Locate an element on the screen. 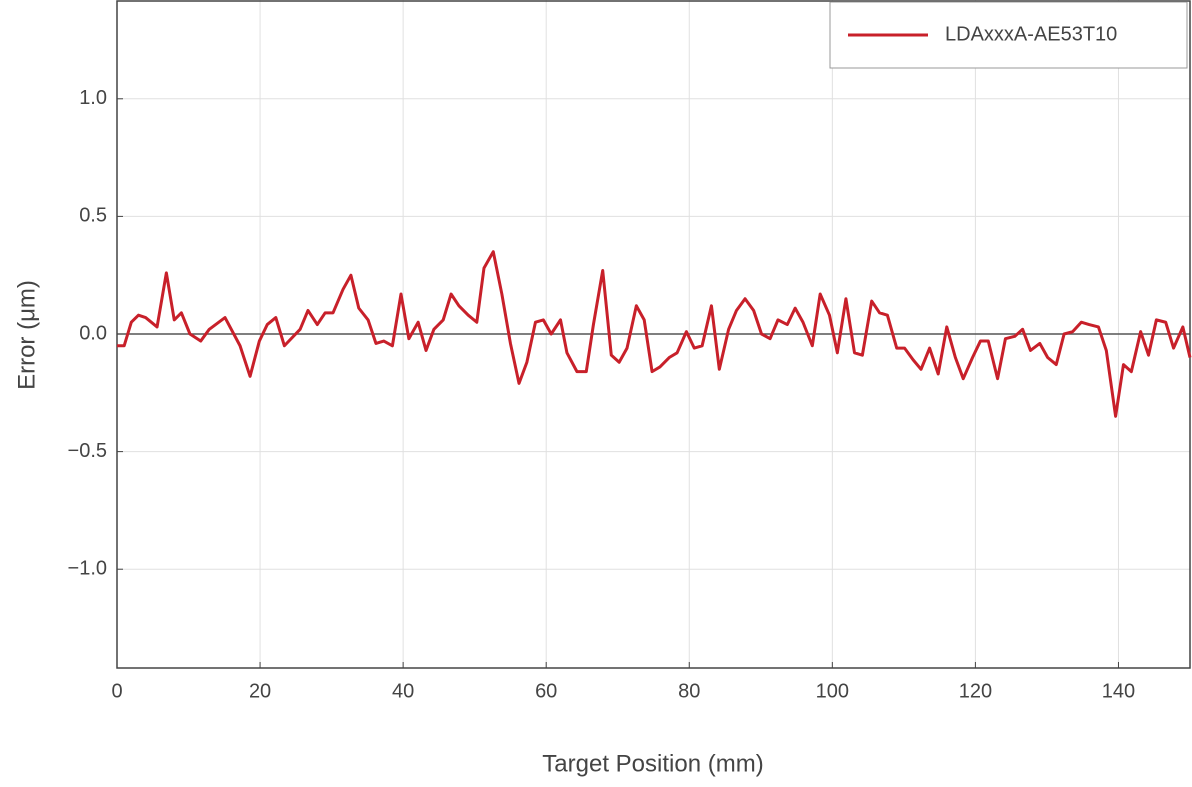 This screenshot has width=1192, height=787. legend-label: LDAxxxA-AE53T10 is located at coordinates (1031, 34).